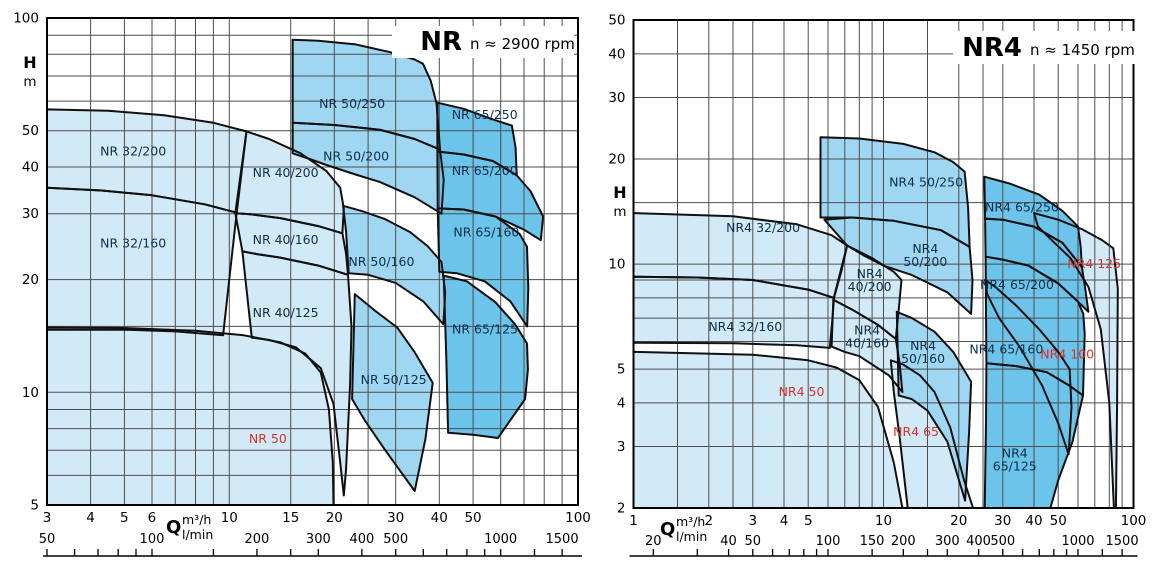 Image resolution: width=1157 pixels, height=564 pixels. I want to click on x-tick-label: 4, so click(784, 521).